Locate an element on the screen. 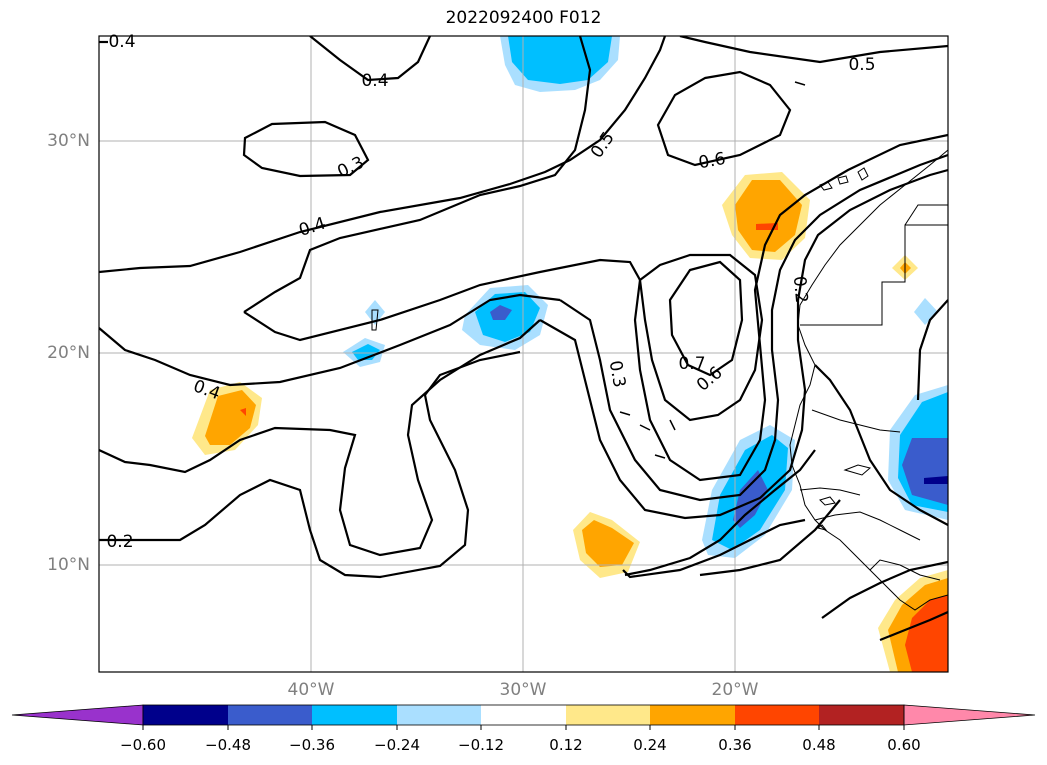 The width and height of the screenshot is (1047, 765). negative-anomaly-north-core is located at coordinates (560, 60).